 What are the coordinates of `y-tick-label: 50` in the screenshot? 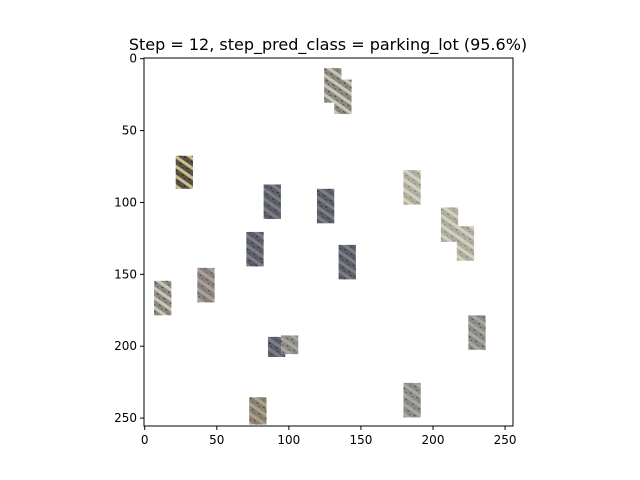 It's located at (129, 131).